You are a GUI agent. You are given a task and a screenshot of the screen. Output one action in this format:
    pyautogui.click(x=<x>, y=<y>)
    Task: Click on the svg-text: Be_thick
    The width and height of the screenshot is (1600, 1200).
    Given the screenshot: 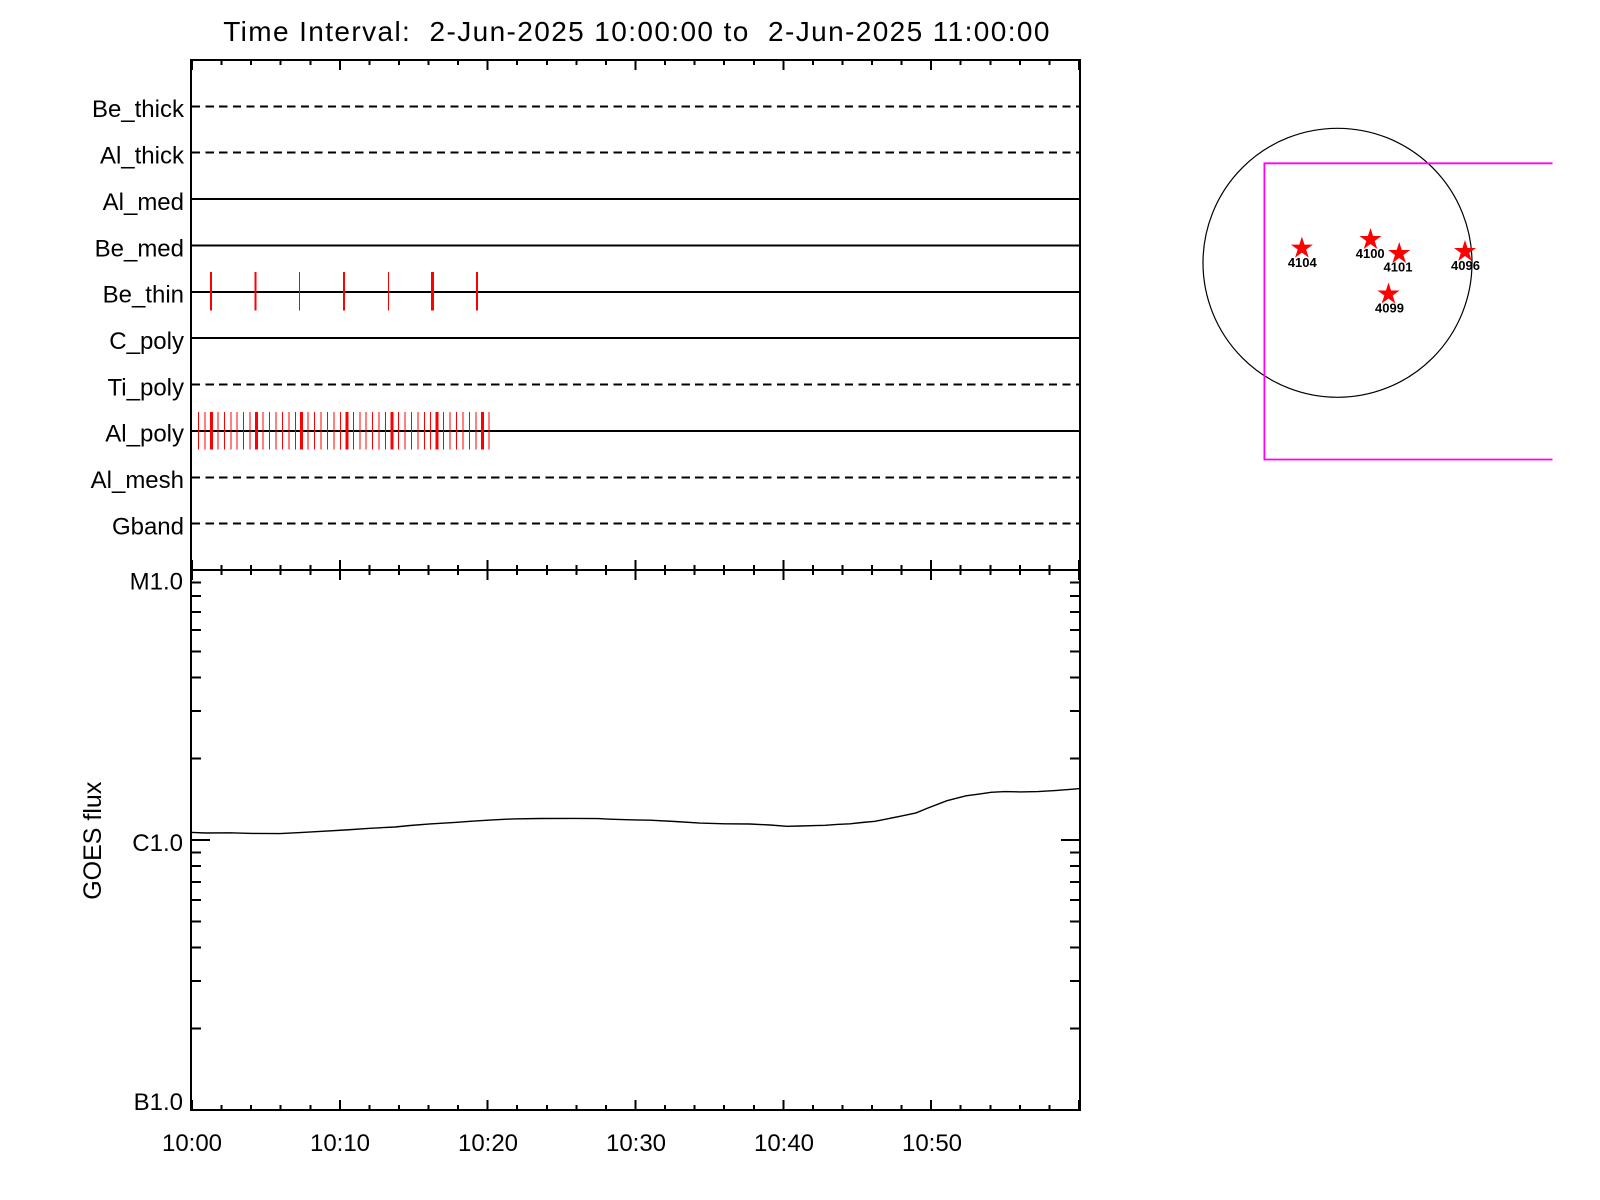 What is the action you would take?
    pyautogui.click(x=138, y=109)
    